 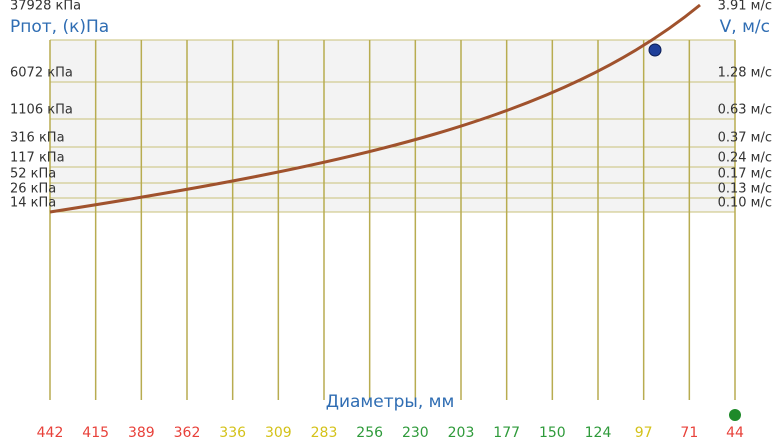 I want to click on pressure-label: 1106 кПа, so click(x=41, y=110).